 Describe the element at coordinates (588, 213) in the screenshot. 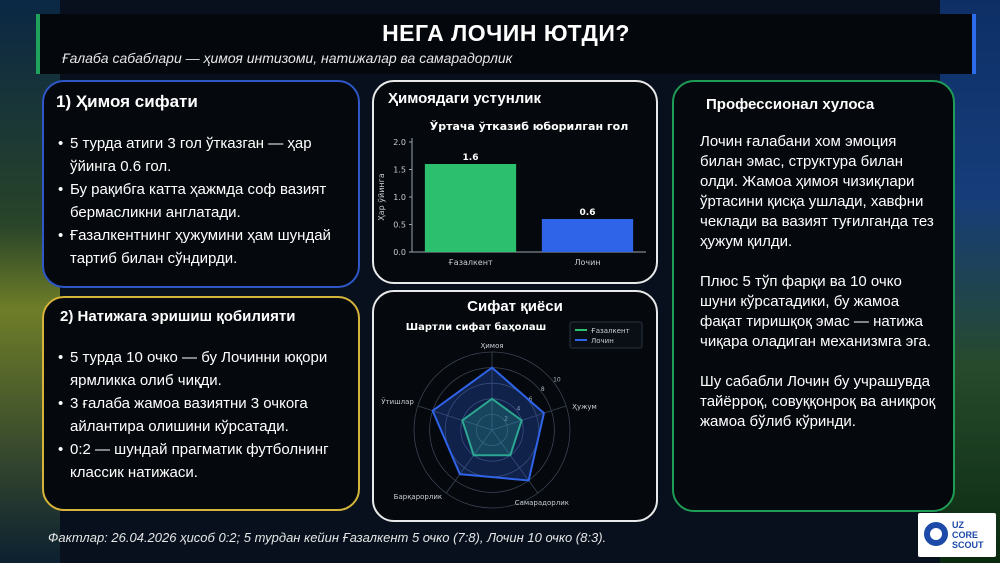

I see `bar-value-label: 0.6` at that location.